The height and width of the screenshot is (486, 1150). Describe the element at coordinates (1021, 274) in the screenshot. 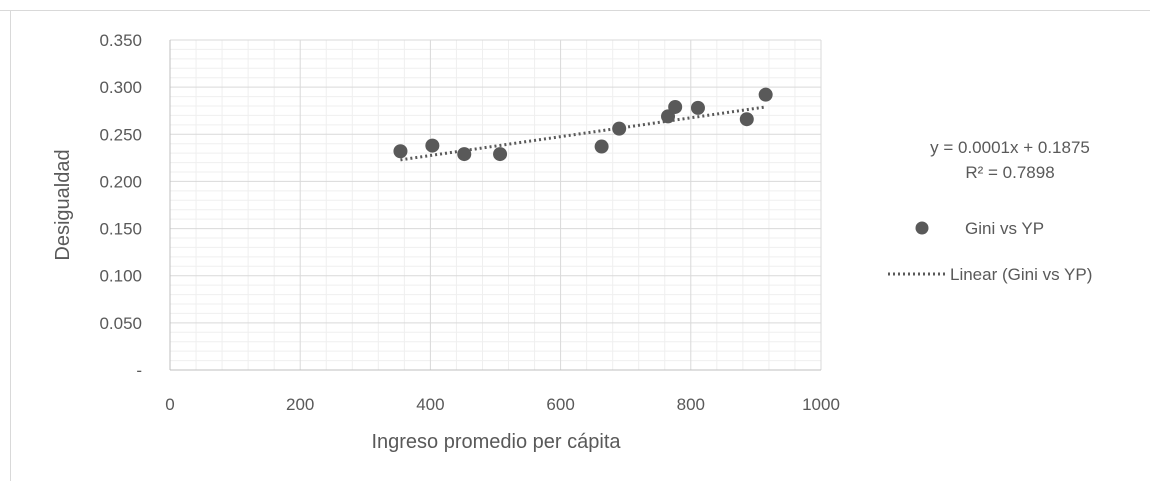

I see `legend-label-trendline: Linear (Gini vs YP)` at that location.